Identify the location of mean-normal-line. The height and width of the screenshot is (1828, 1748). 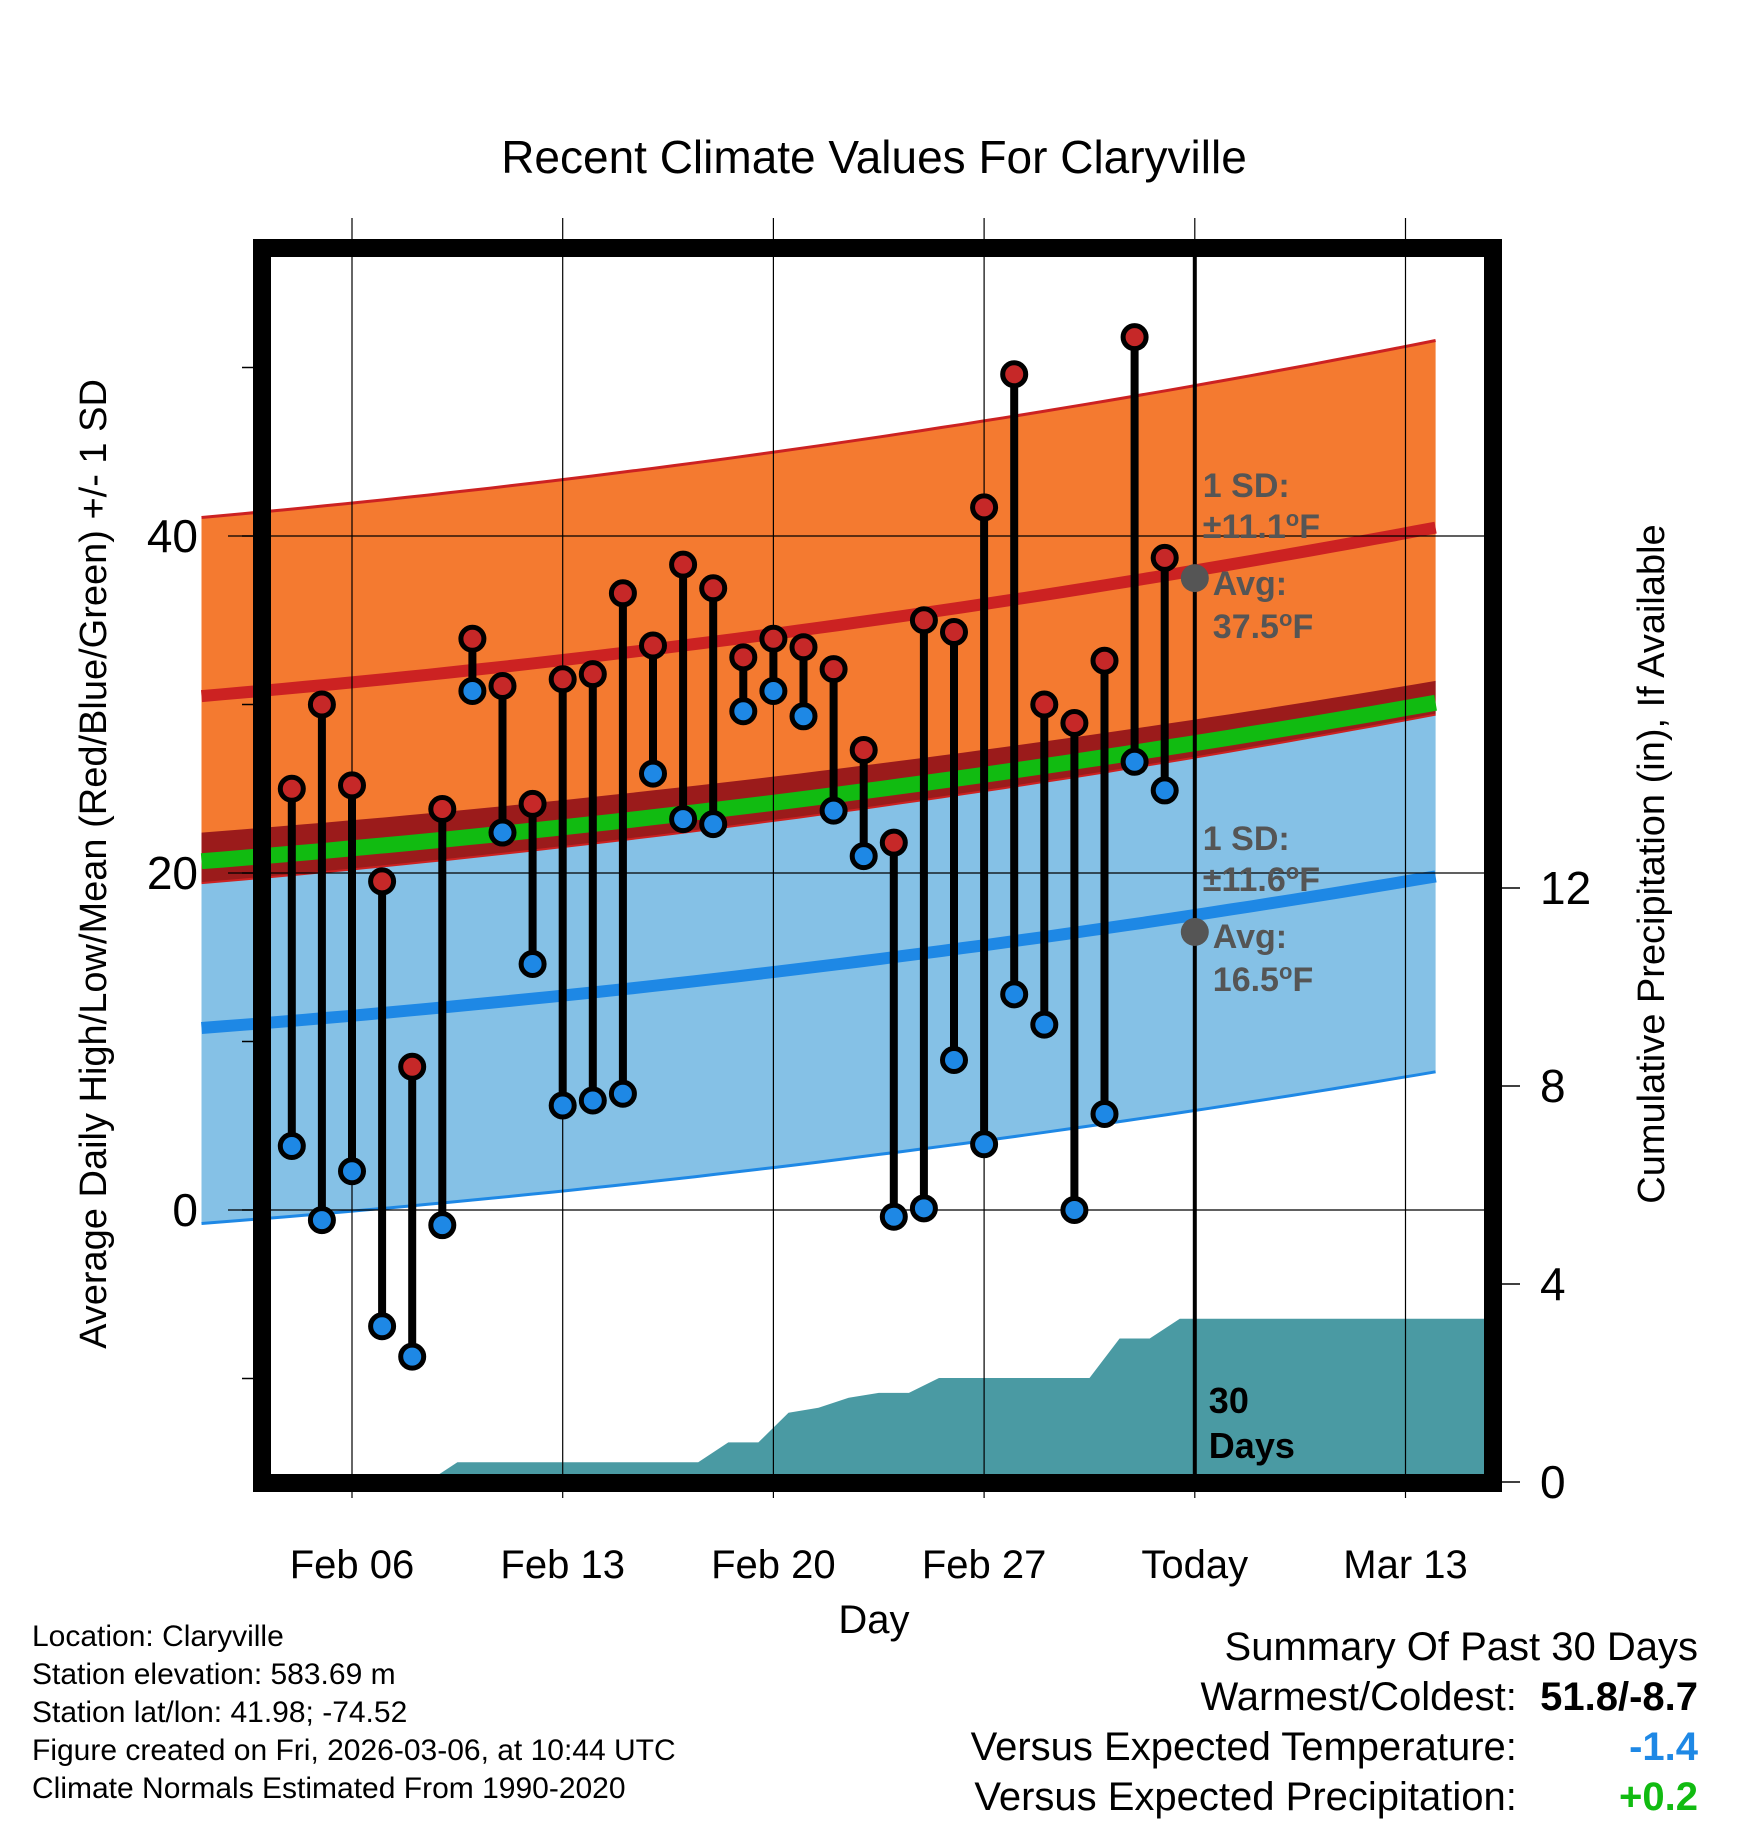
(818, 782).